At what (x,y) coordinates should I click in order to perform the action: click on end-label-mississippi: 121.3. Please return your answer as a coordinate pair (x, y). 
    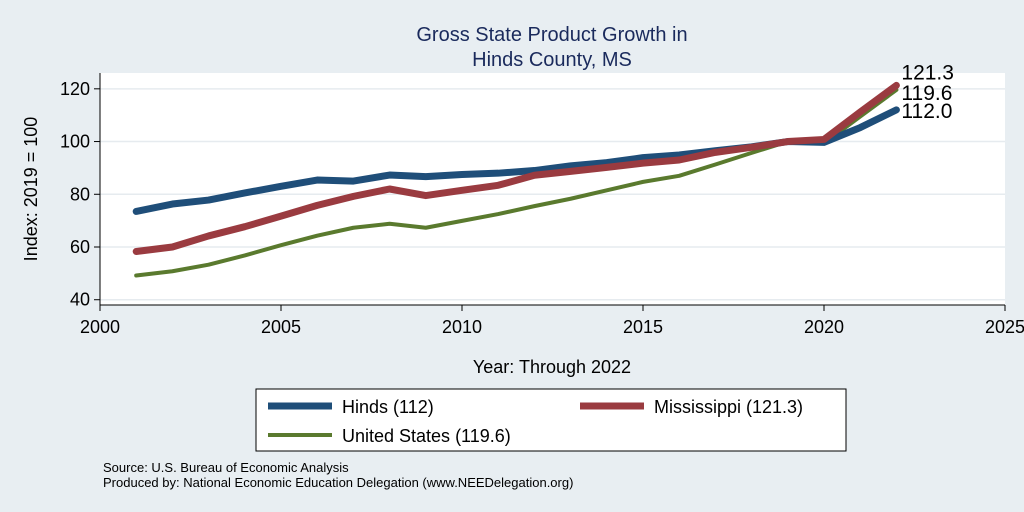
    Looking at the image, I should click on (927, 72).